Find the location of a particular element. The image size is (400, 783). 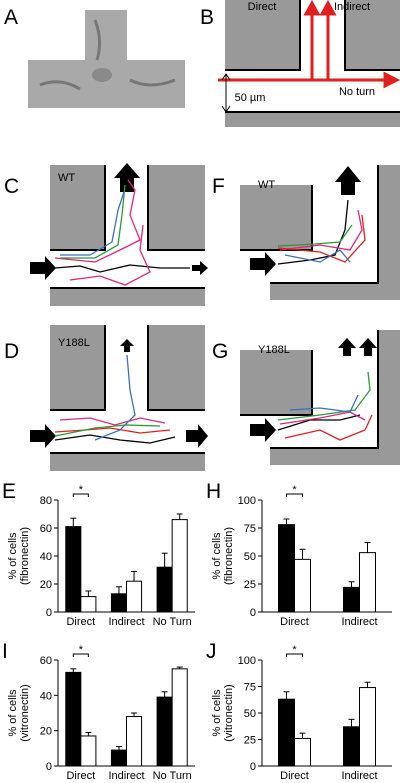

panel-label: B is located at coordinates (207, 17).